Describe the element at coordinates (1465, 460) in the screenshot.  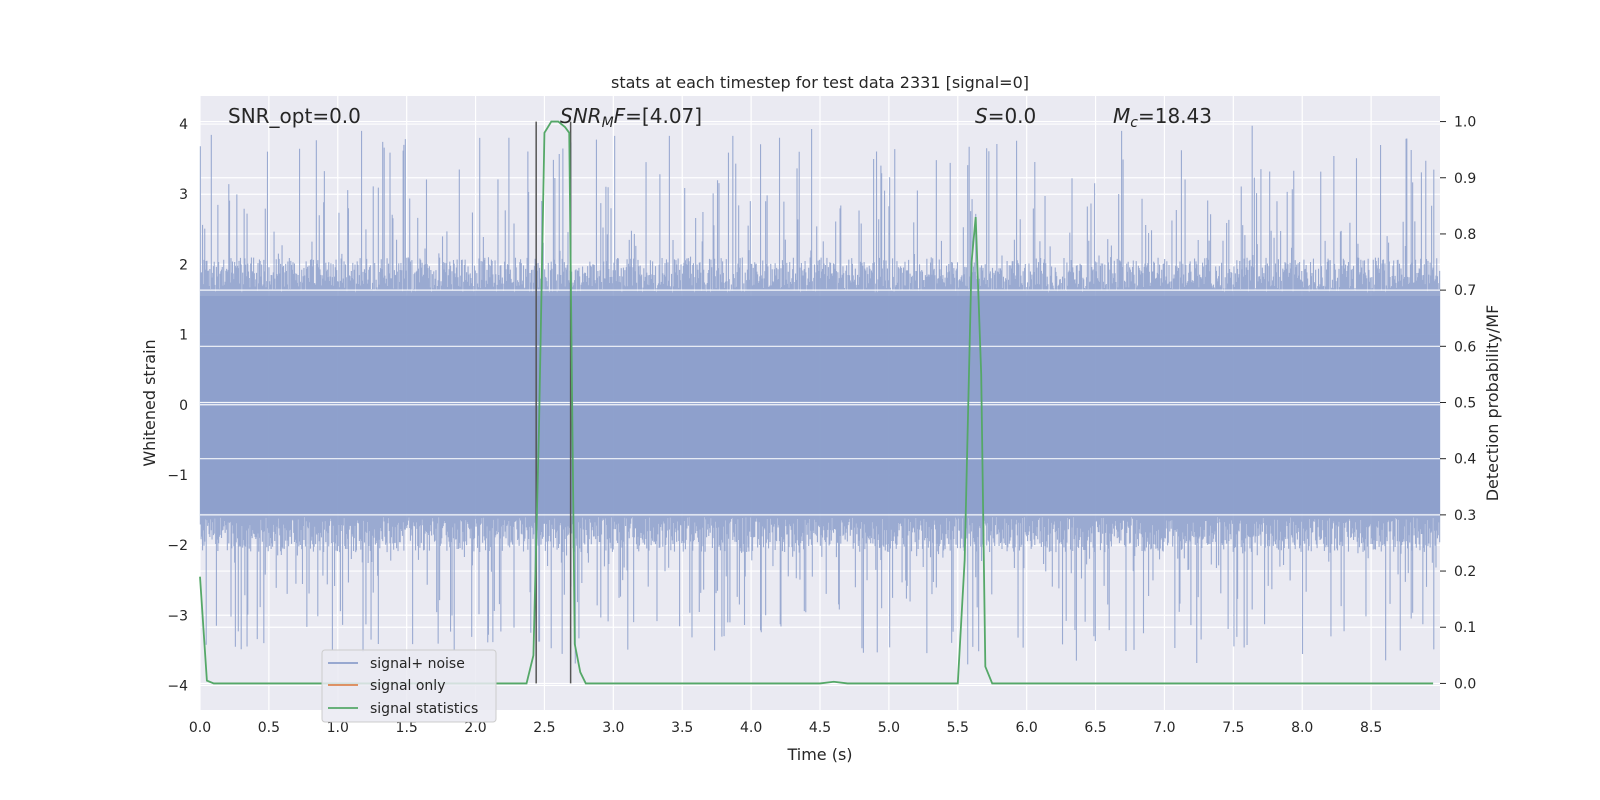
I see `y-right-tick-label-4: 0.4` at that location.